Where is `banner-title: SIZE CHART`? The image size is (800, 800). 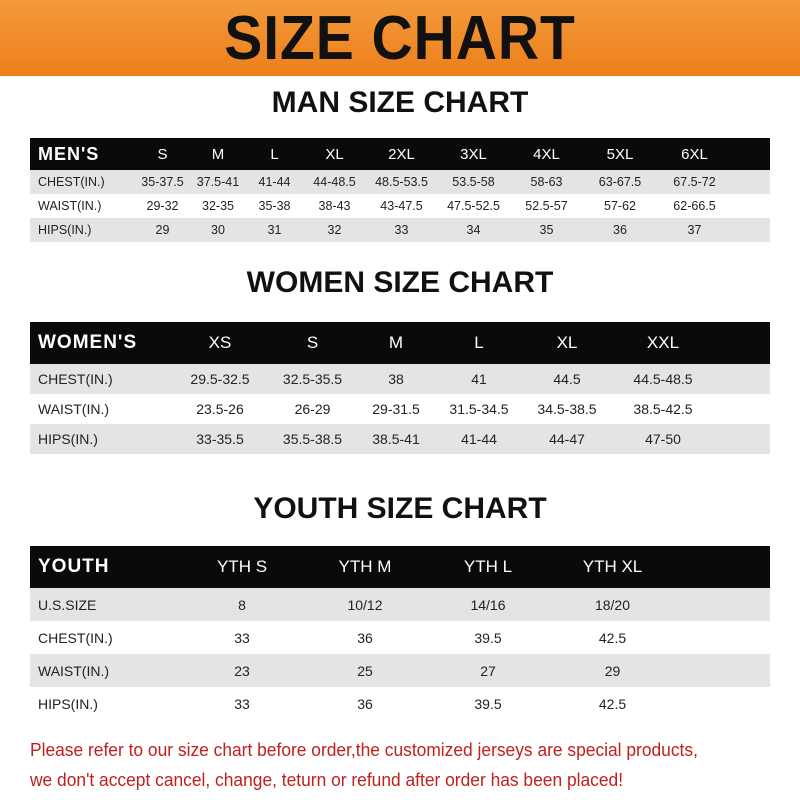
banner-title: SIZE CHART is located at coordinates (400, 38).